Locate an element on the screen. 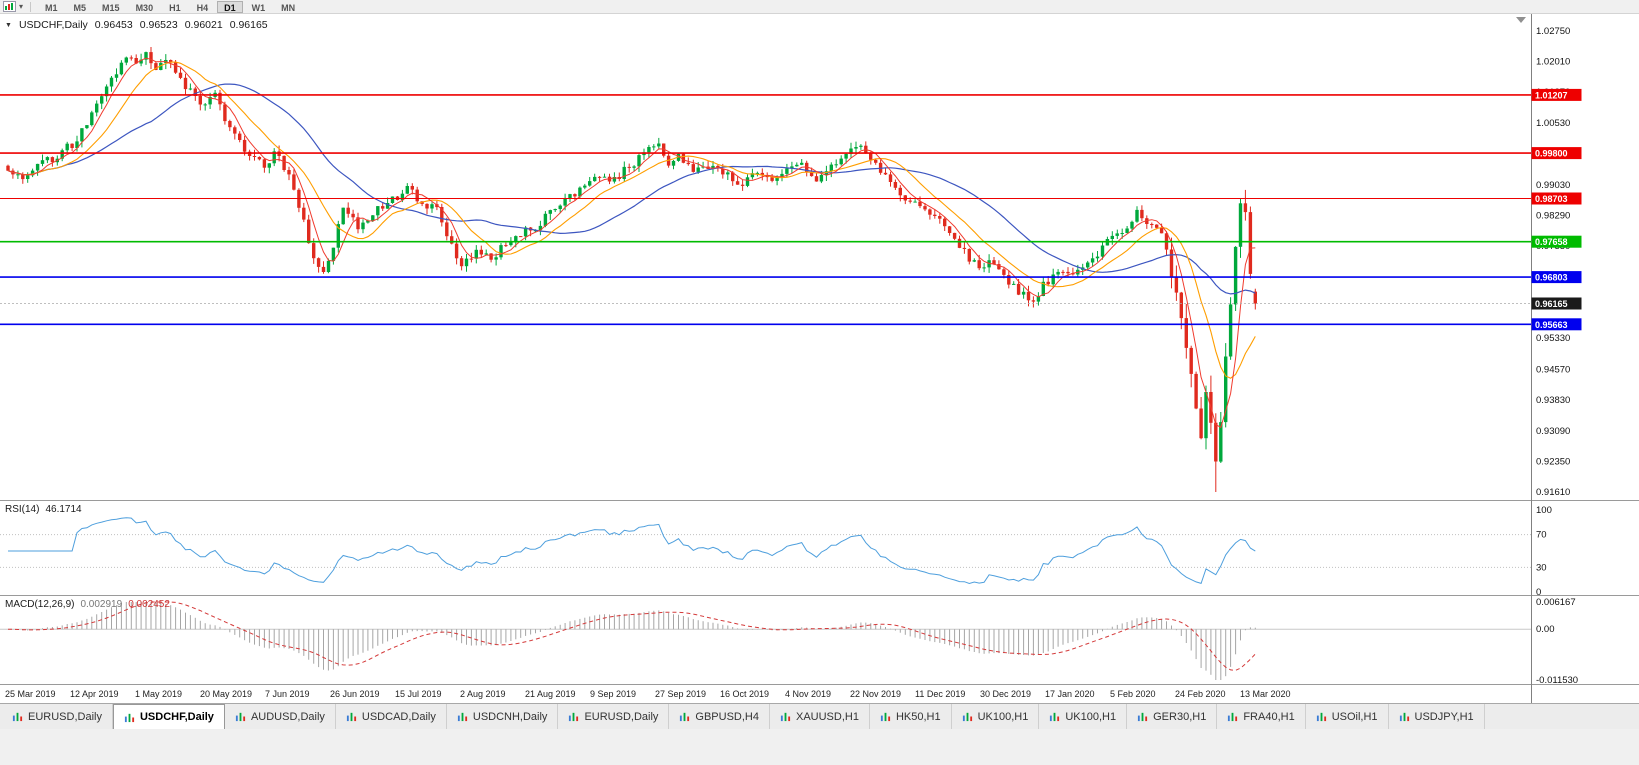  tab-ger30-h1: GER30,H1 is located at coordinates (1172, 716).